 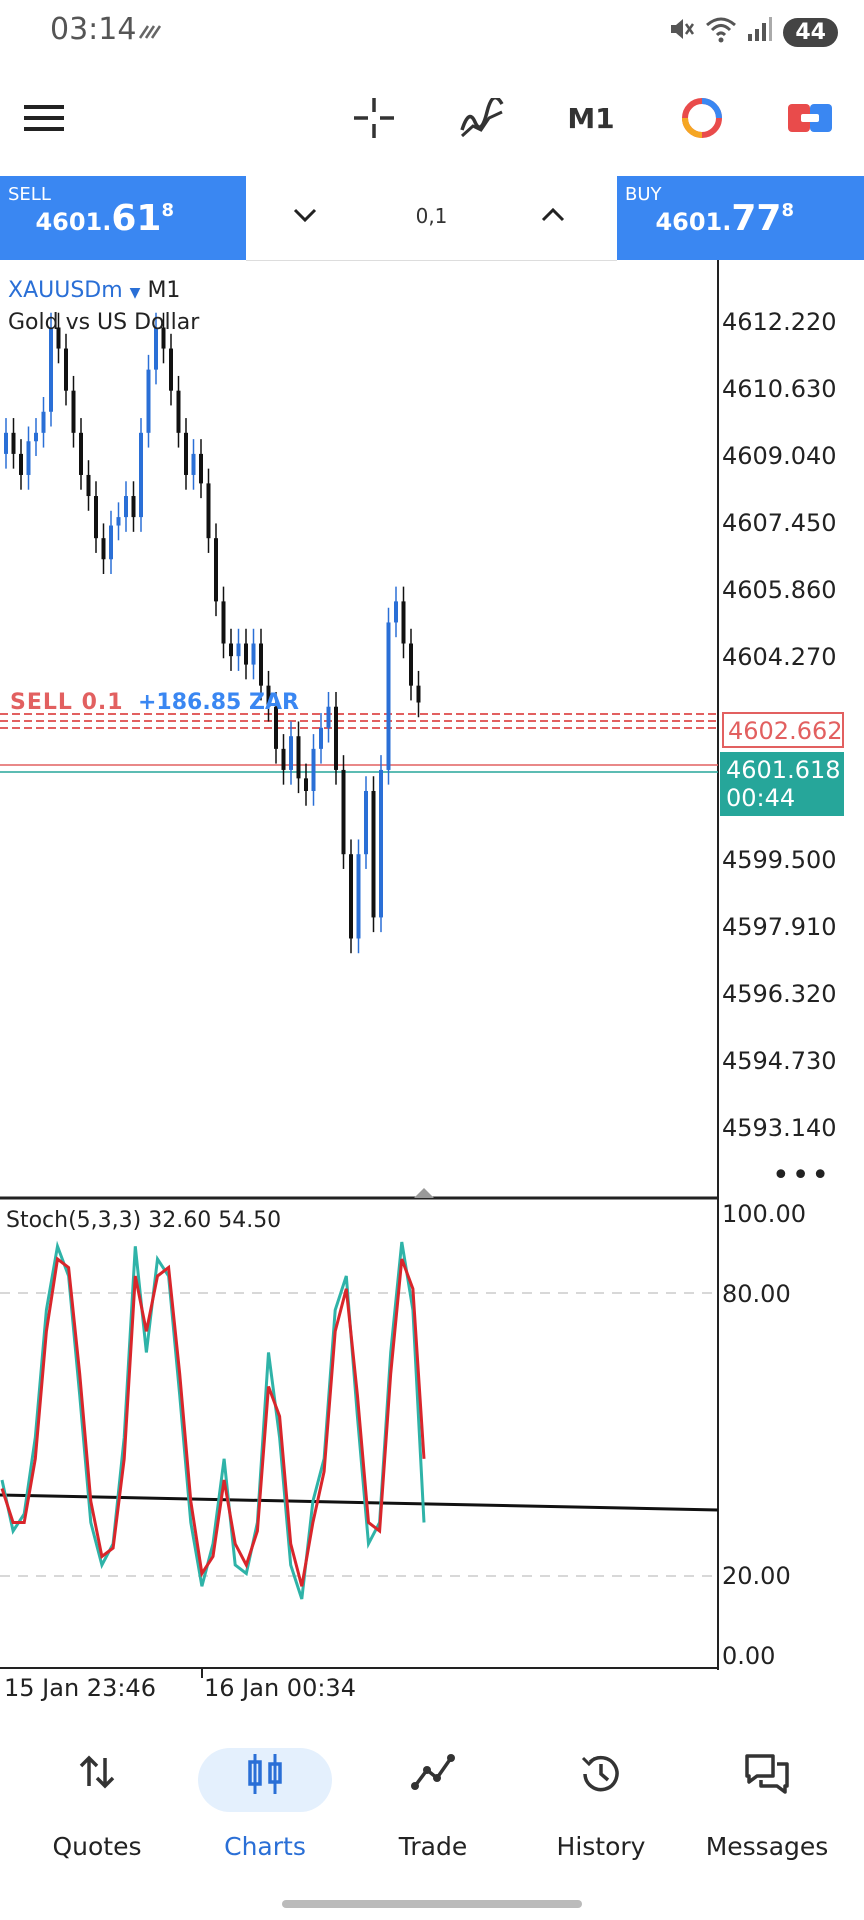 What do you see at coordinates (779, 322) in the screenshot?
I see `price-tick: 4612.220` at bounding box center [779, 322].